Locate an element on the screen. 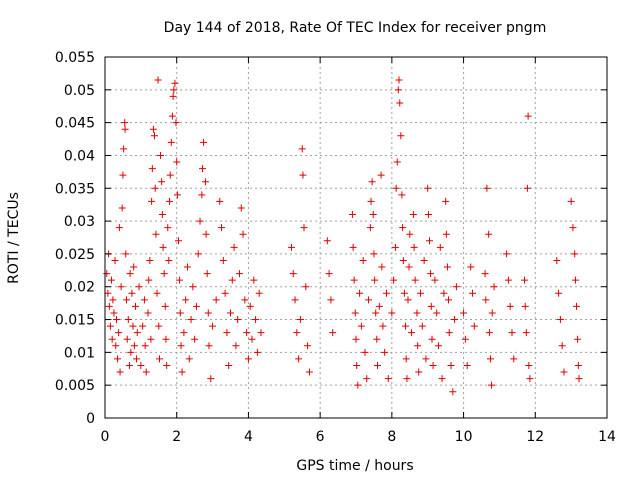 This screenshot has height=480, width=640. x-tick-label: 14 is located at coordinates (607, 437).